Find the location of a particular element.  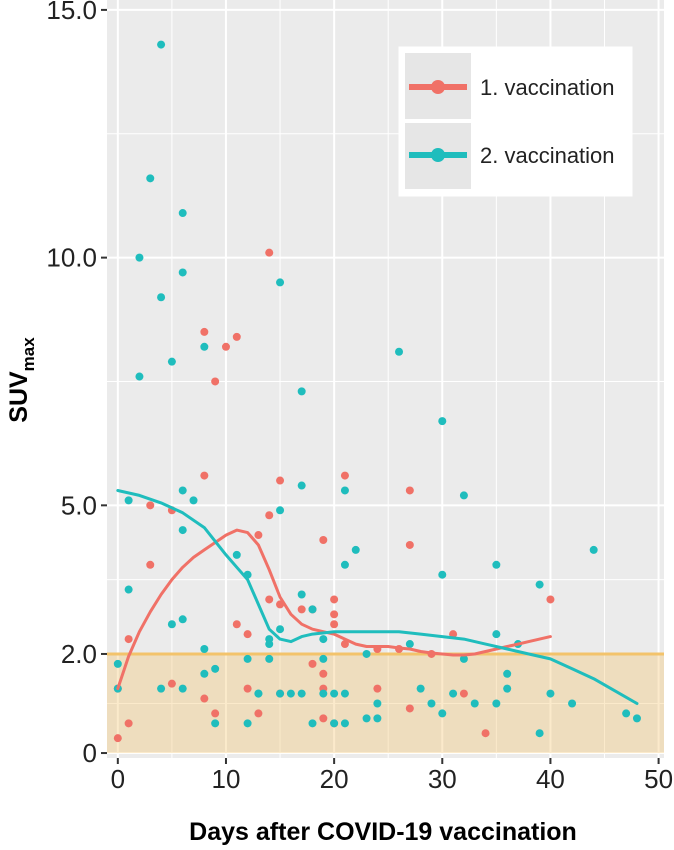

threshold-band is located at coordinates (385, 703).